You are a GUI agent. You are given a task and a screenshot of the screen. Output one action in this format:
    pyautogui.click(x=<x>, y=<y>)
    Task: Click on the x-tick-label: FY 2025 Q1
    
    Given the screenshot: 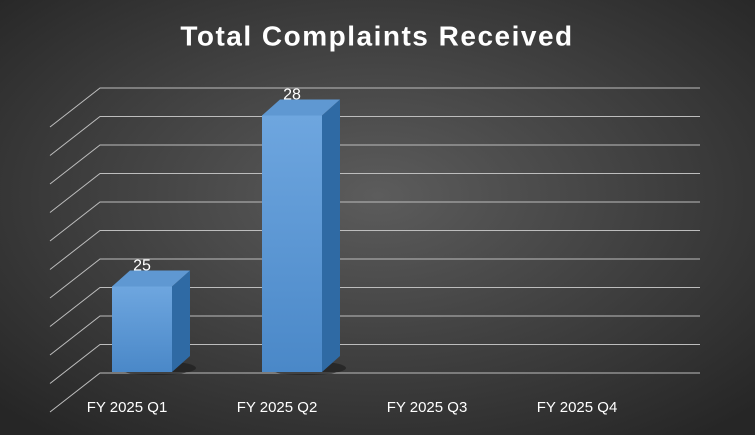 What is the action you would take?
    pyautogui.click(x=127, y=407)
    